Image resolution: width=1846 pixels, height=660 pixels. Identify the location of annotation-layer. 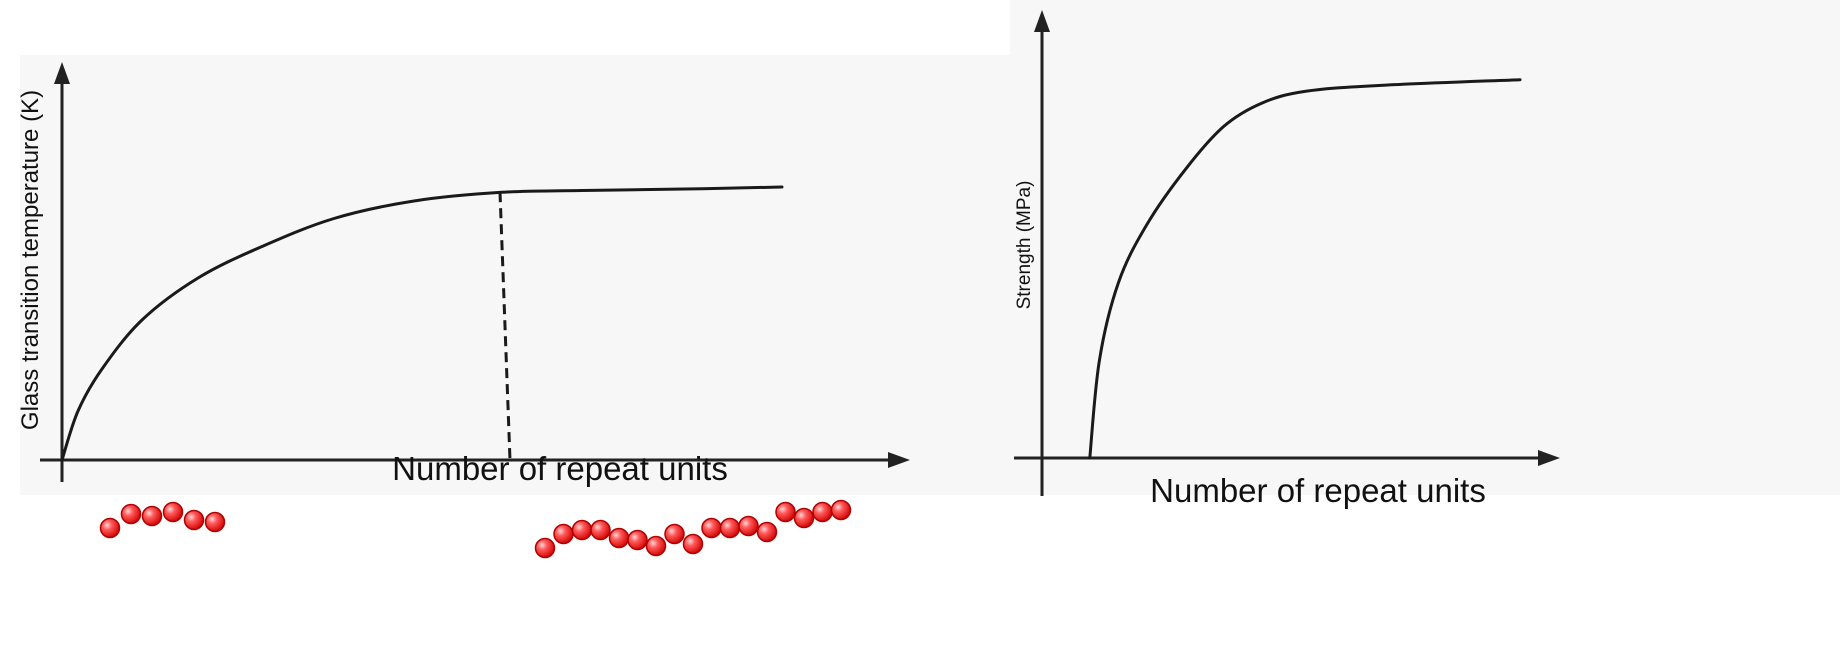
(505, 326).